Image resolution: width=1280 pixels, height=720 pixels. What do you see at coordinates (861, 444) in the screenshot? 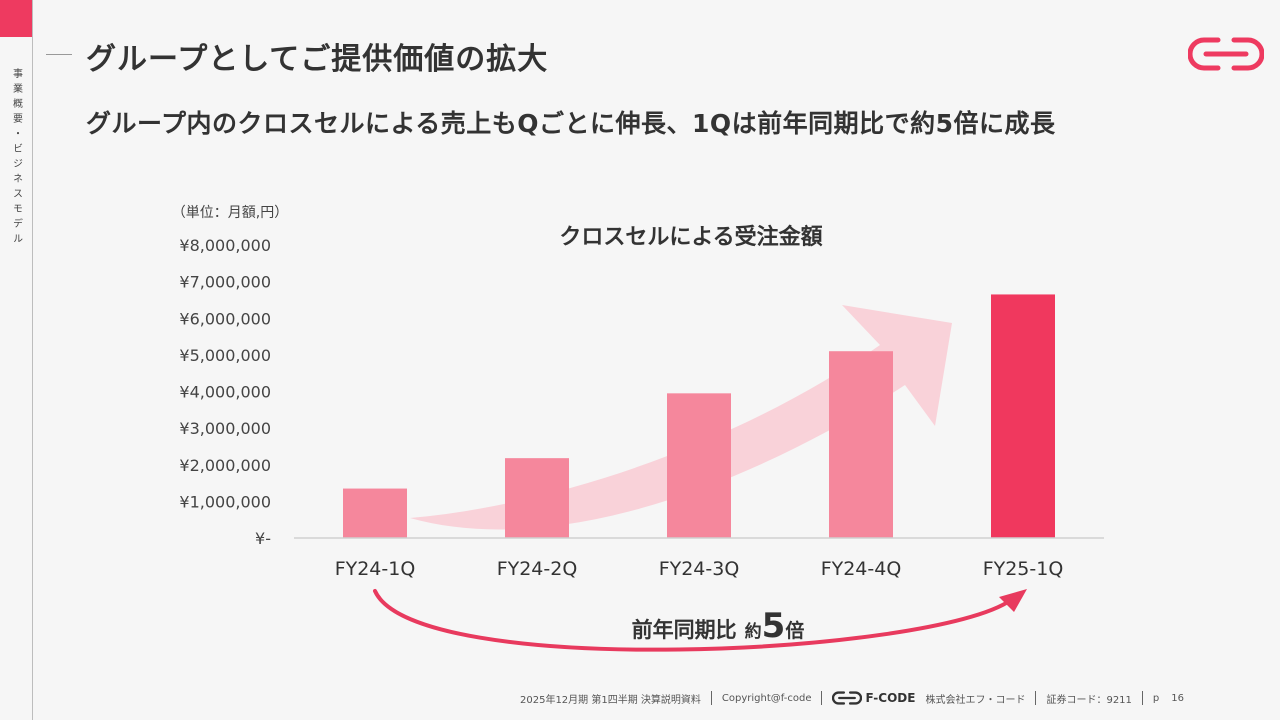
I see `bar-fy24-4q` at bounding box center [861, 444].